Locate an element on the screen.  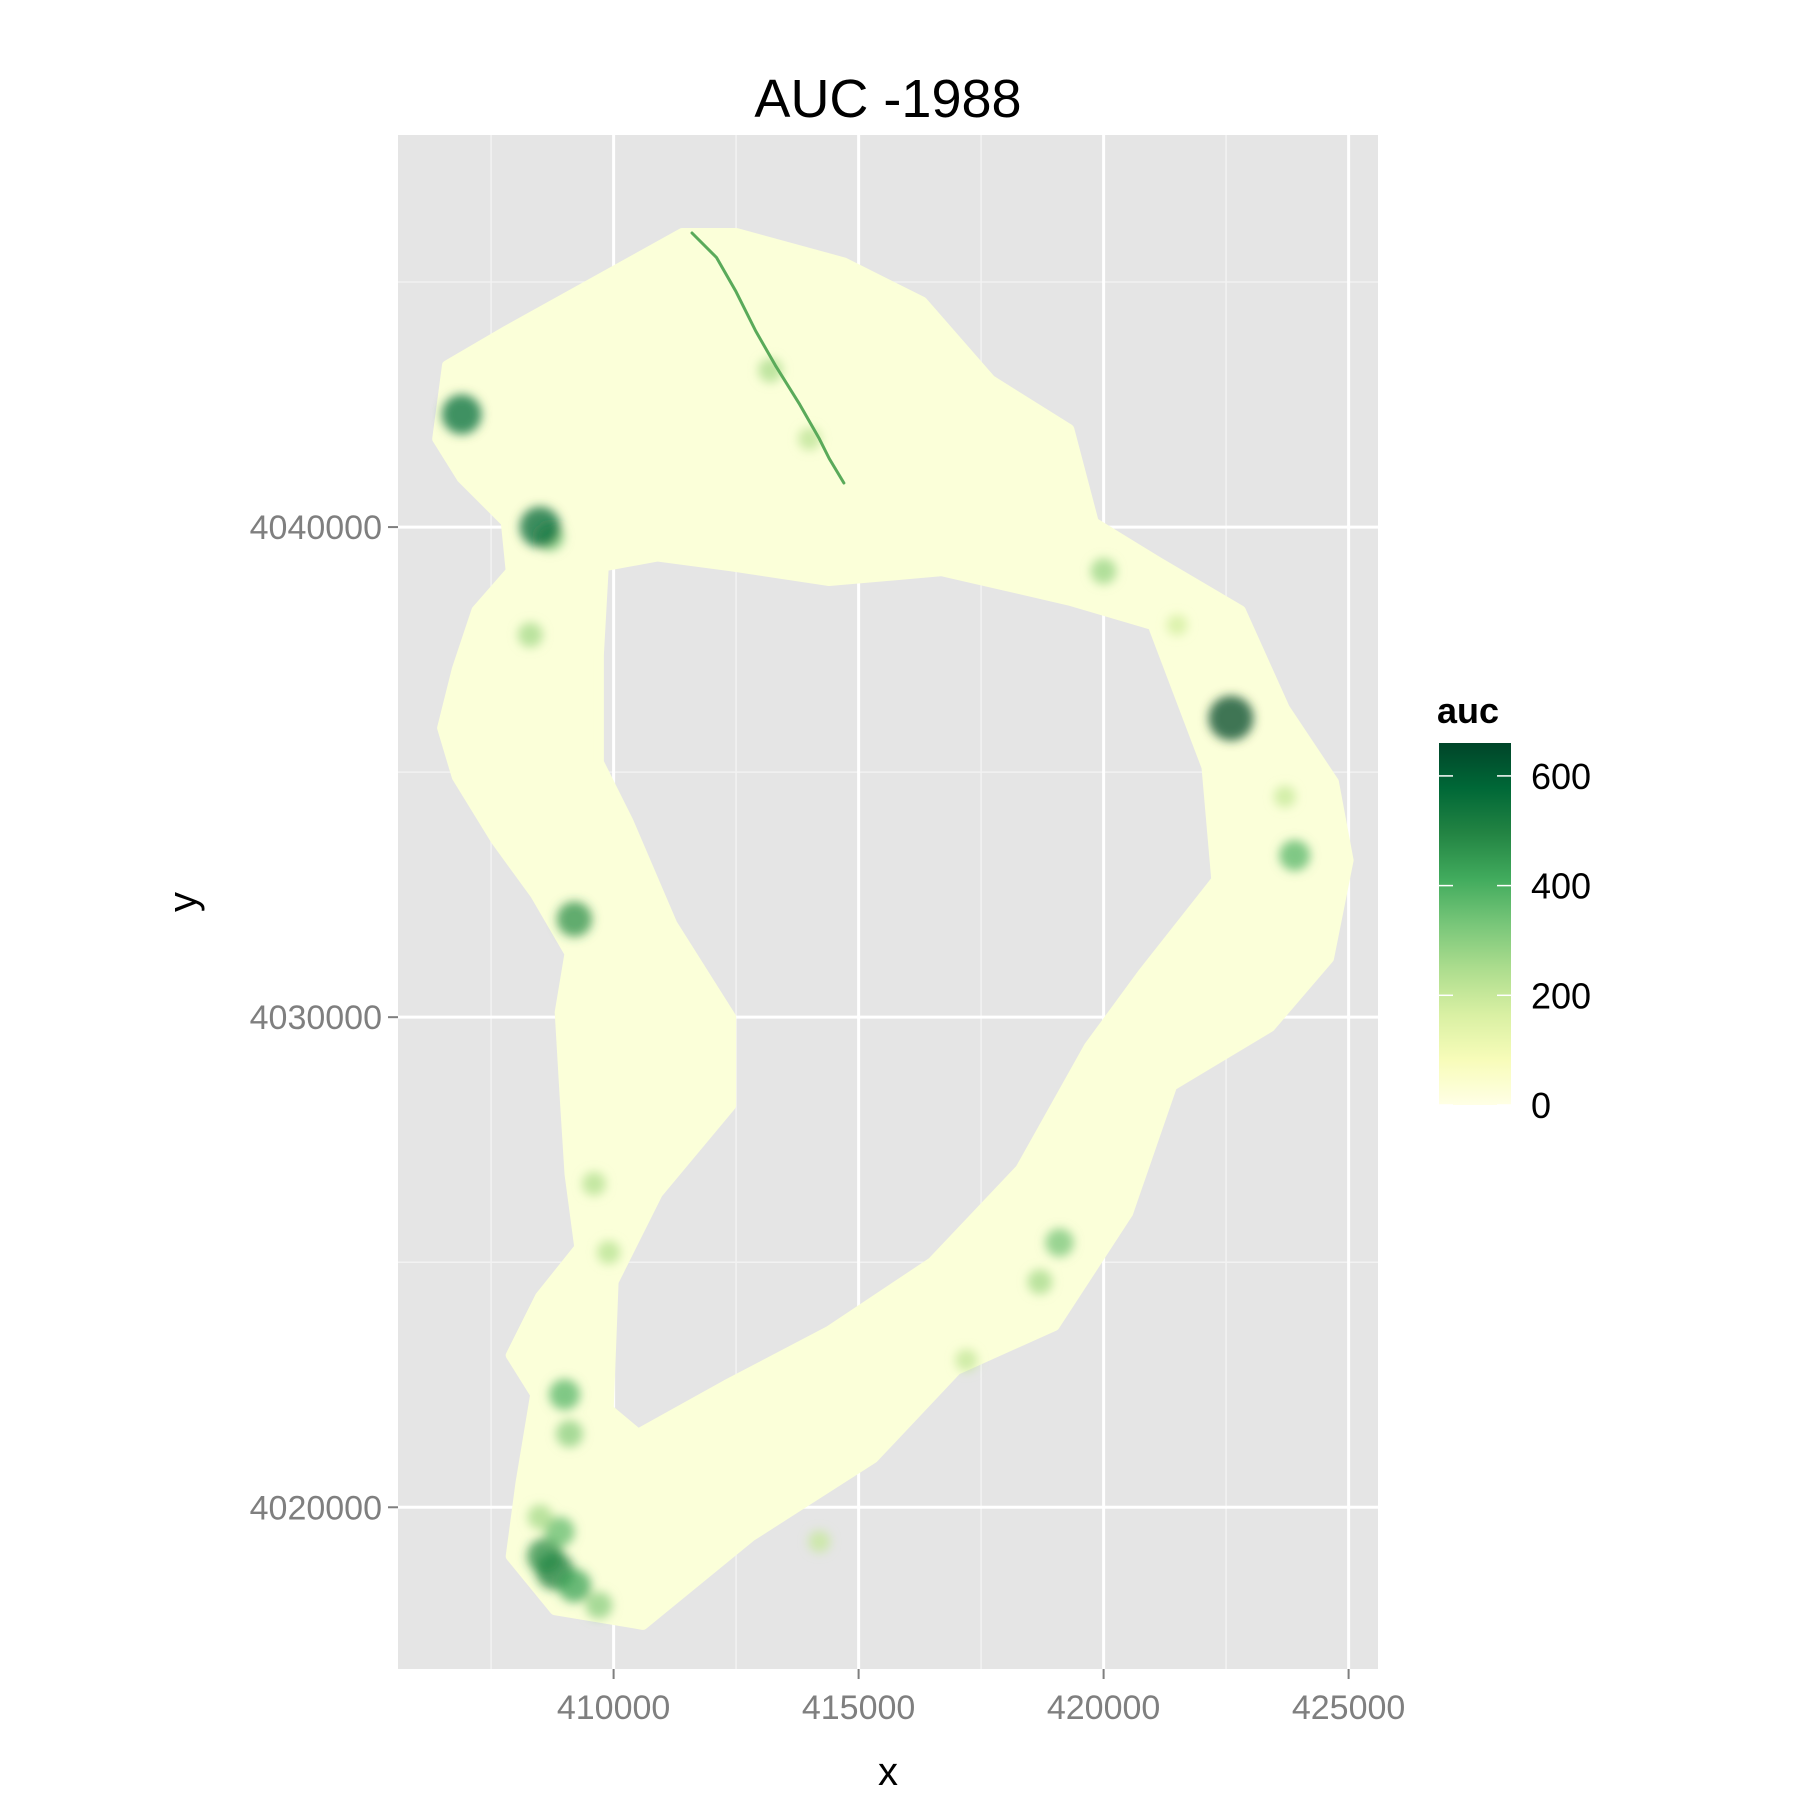
y-tick-label: 4020000 is located at coordinates (316, 1508).